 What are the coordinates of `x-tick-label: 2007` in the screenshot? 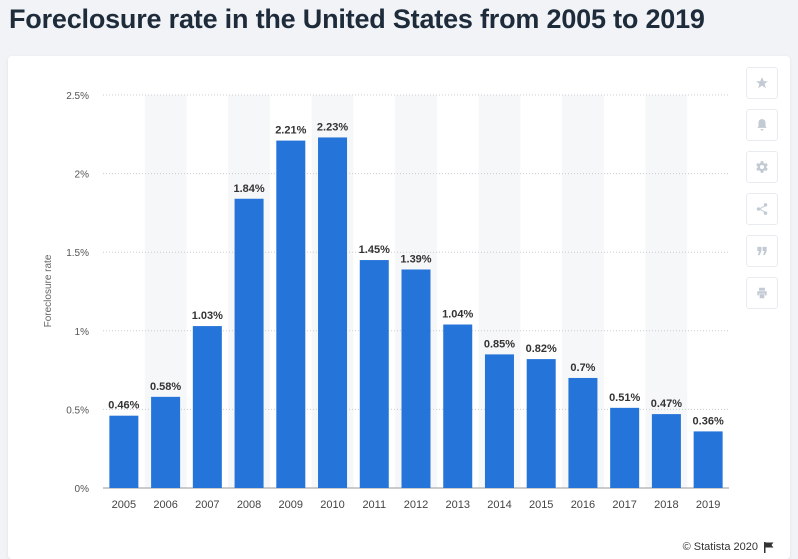 It's located at (207, 505).